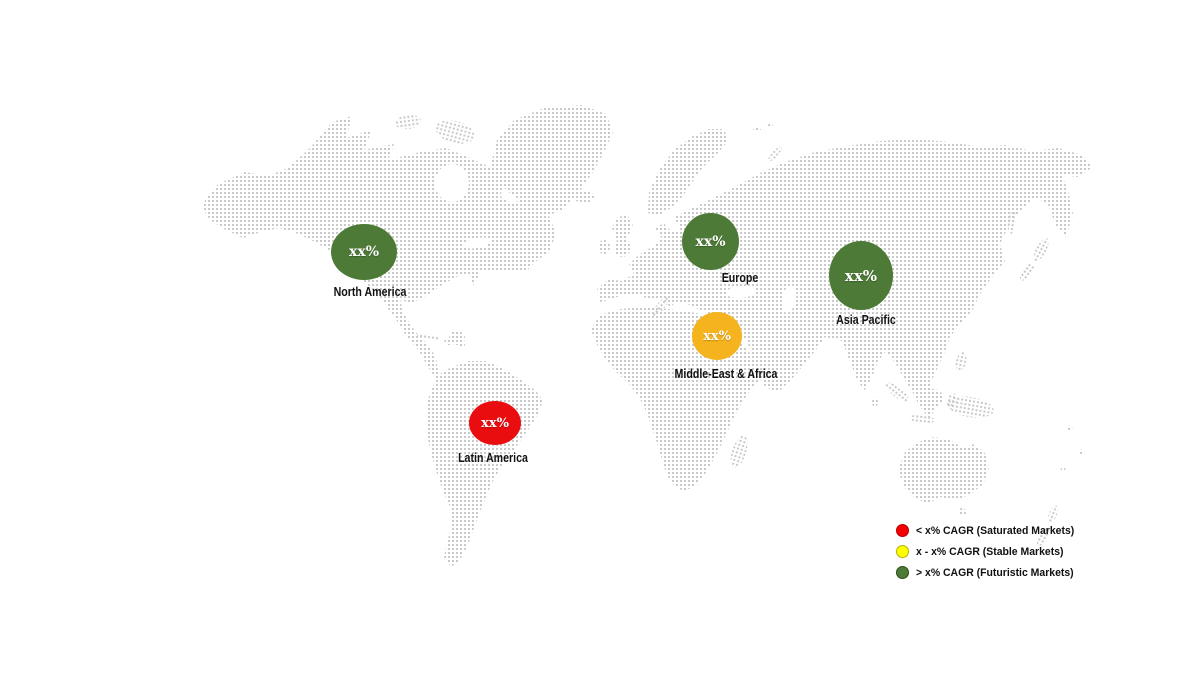  I want to click on legend-item-futuristic: > x% CAGR (Futuristic Markets), so click(989, 572).